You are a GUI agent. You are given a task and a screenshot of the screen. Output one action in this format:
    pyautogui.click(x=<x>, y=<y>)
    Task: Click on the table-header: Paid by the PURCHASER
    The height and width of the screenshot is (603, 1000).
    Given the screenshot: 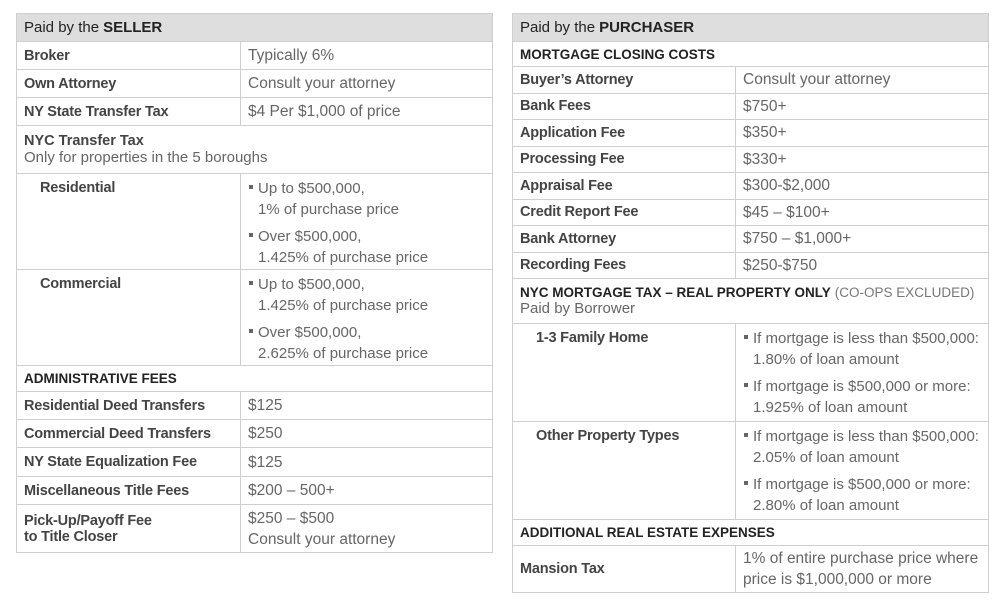 What is the action you would take?
    pyautogui.click(x=750, y=27)
    